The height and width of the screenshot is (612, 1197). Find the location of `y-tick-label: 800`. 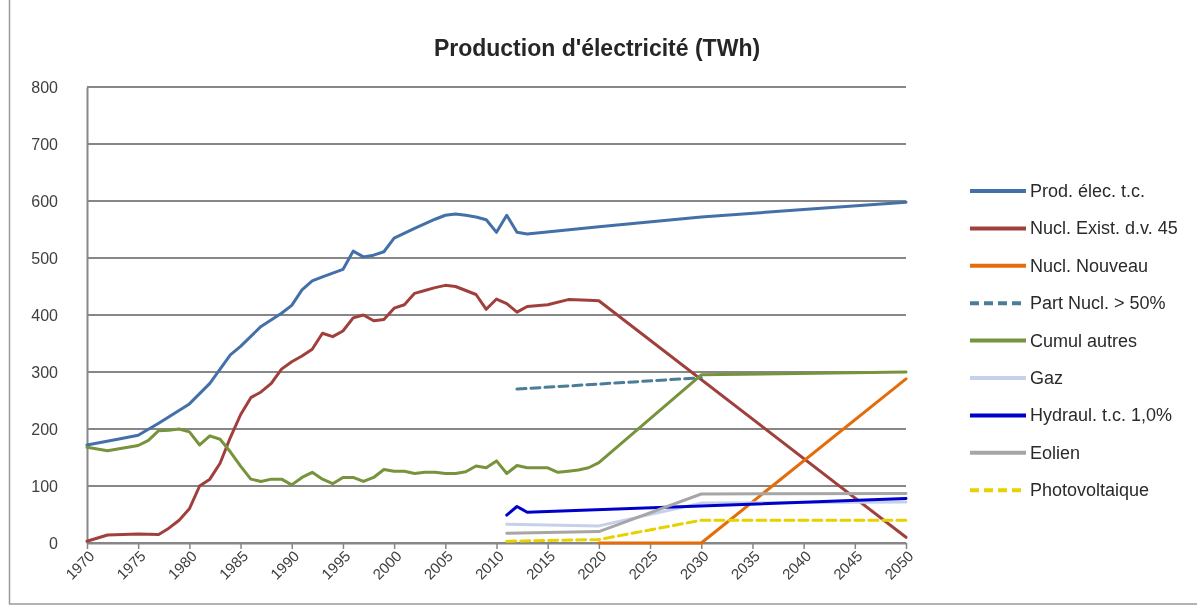

y-tick-label: 800 is located at coordinates (45, 87).